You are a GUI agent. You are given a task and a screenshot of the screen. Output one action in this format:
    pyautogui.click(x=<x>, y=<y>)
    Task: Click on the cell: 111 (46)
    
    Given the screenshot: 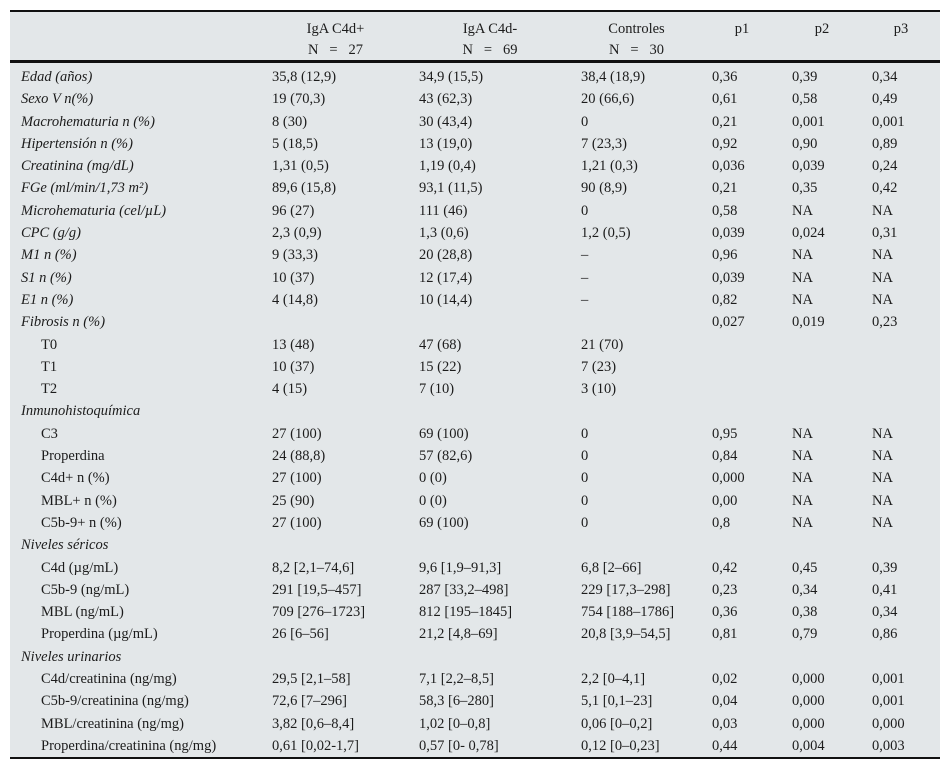 What is the action you would take?
    pyautogui.click(x=443, y=210)
    